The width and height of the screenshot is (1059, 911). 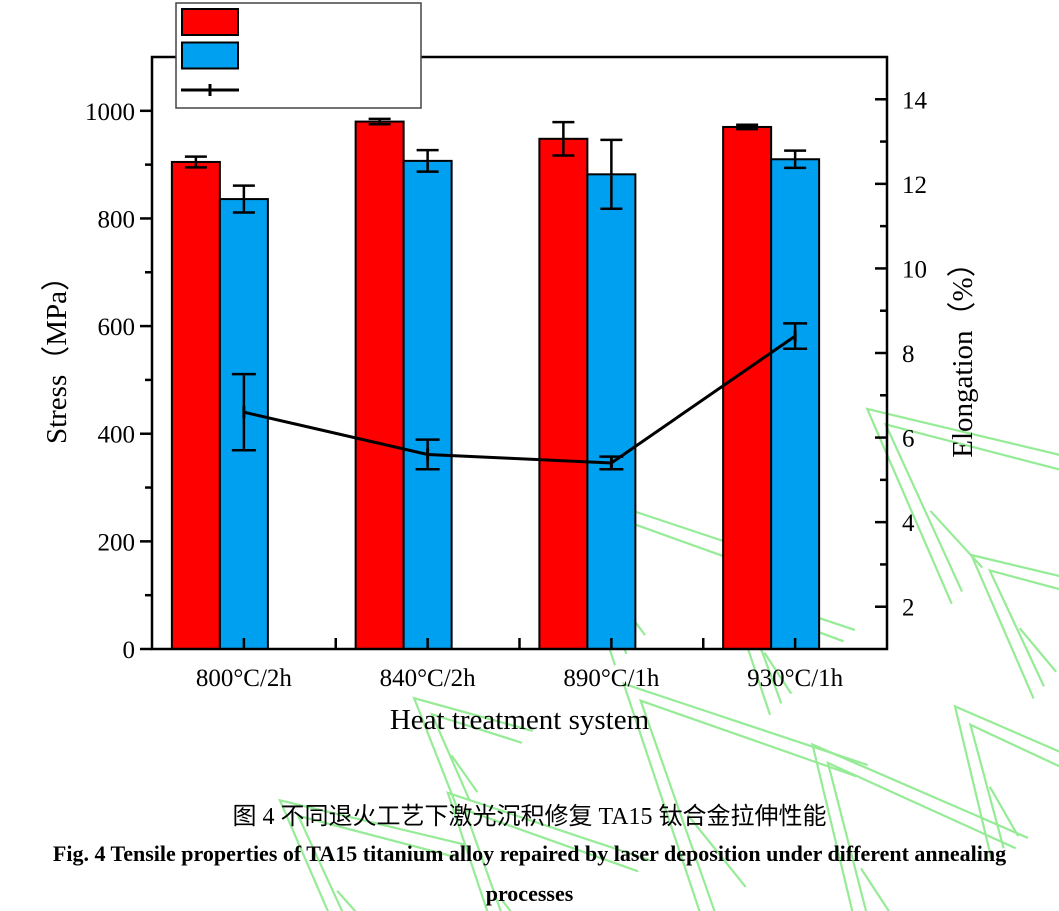 I want to click on left-tick-label: 0, so click(x=129, y=650).